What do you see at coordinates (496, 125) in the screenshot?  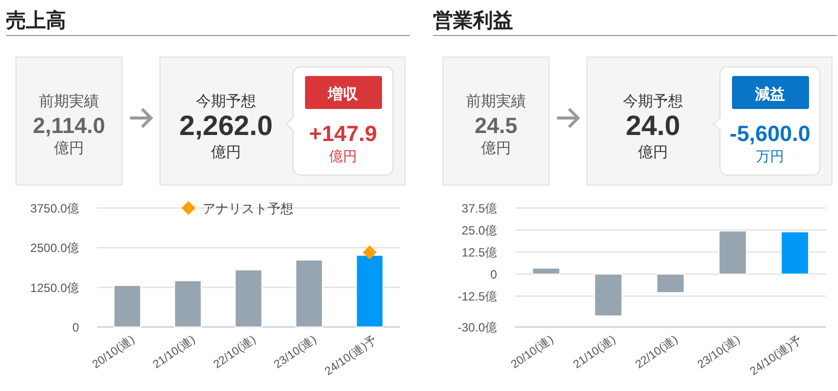 I see `text: 24.5` at bounding box center [496, 125].